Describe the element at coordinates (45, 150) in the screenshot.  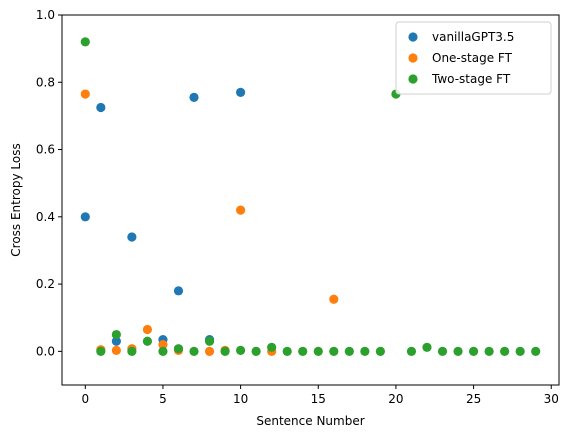
I see `y-tick-label-3: 0.6` at that location.